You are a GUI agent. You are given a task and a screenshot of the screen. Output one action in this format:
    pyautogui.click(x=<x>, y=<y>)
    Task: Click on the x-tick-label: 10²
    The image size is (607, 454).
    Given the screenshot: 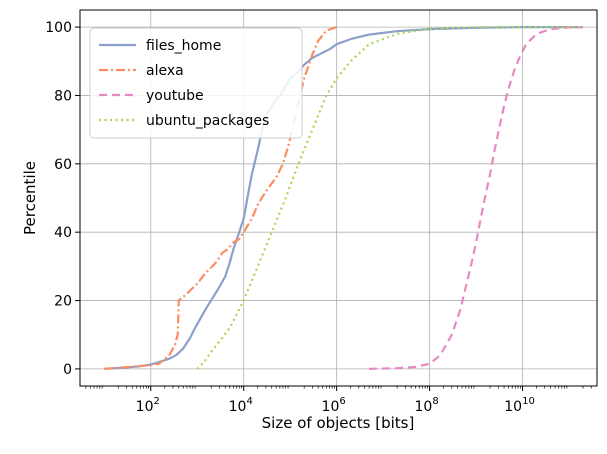 What is the action you would take?
    pyautogui.click(x=148, y=405)
    